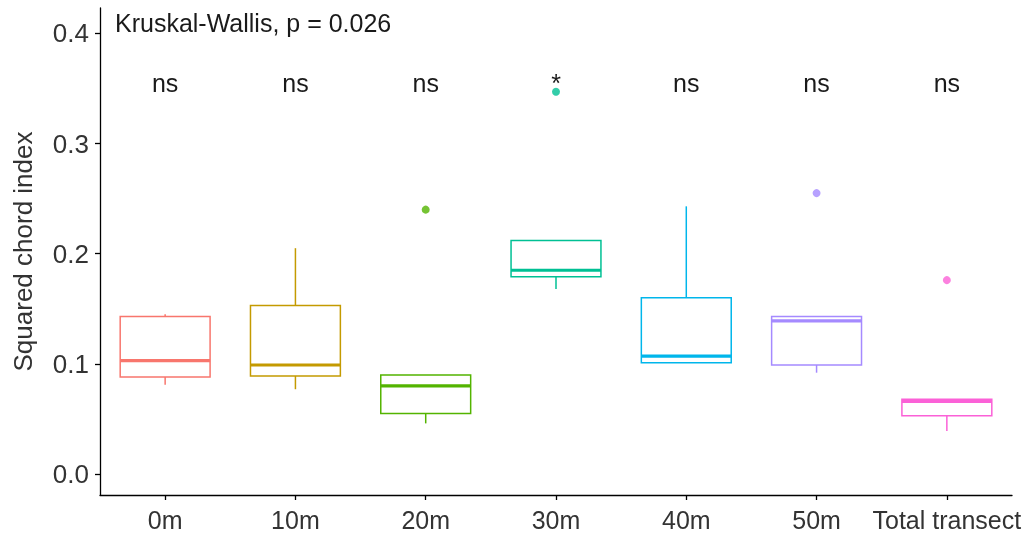  What do you see at coordinates (23, 251) in the screenshot?
I see `y-axis-title: Squared chord index` at bounding box center [23, 251].